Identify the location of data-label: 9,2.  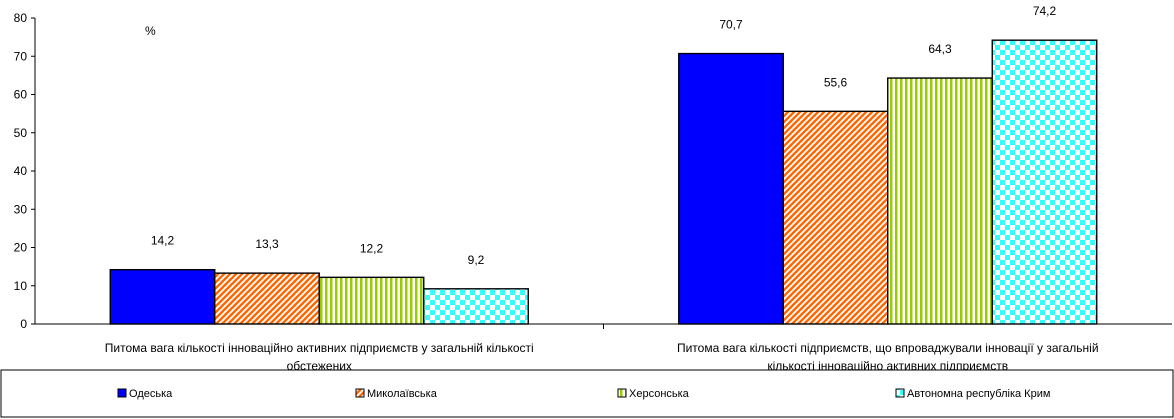
(476, 260).